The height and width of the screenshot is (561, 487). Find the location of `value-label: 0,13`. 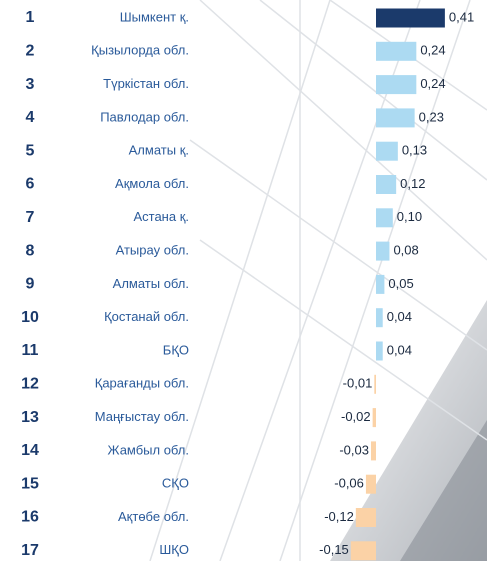

value-label: 0,13 is located at coordinates (414, 150).